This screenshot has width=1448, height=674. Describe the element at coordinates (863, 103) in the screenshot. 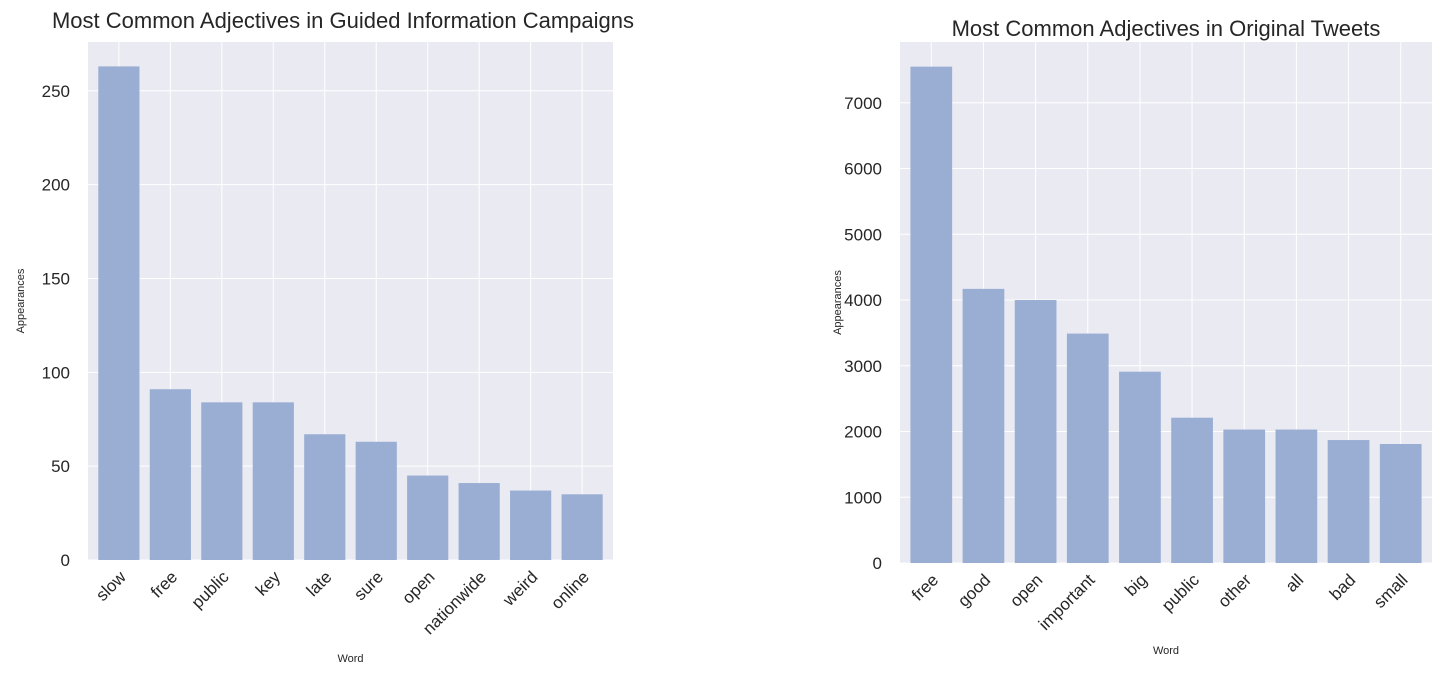

I see `y-tick-label: 7000` at that location.